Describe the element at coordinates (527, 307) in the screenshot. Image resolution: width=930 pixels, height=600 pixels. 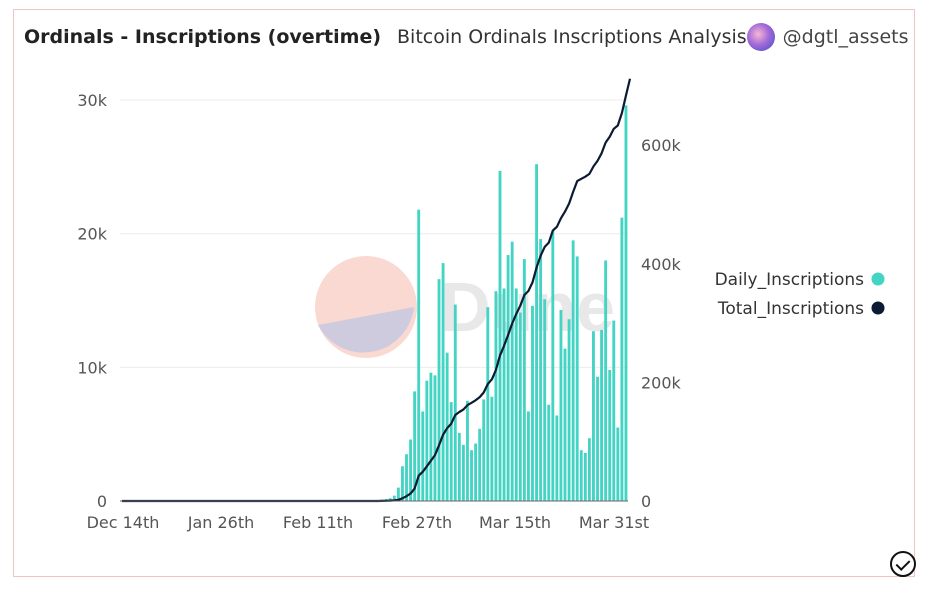
I see `watermark-text: Dune` at that location.